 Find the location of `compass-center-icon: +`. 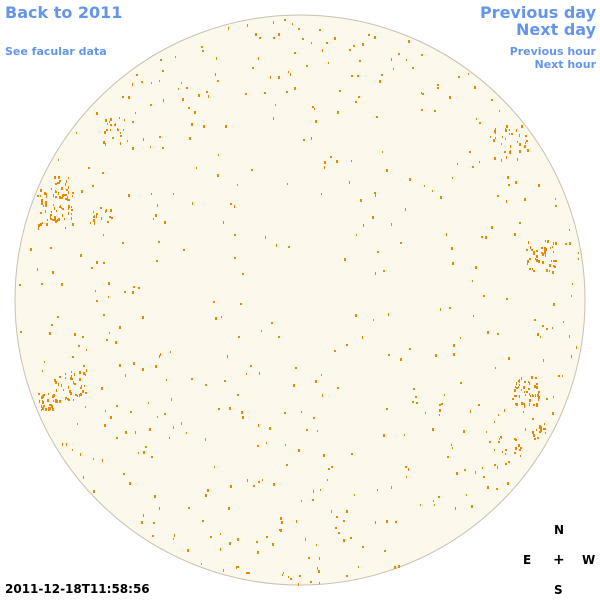

compass-center-icon: + is located at coordinates (559, 560).